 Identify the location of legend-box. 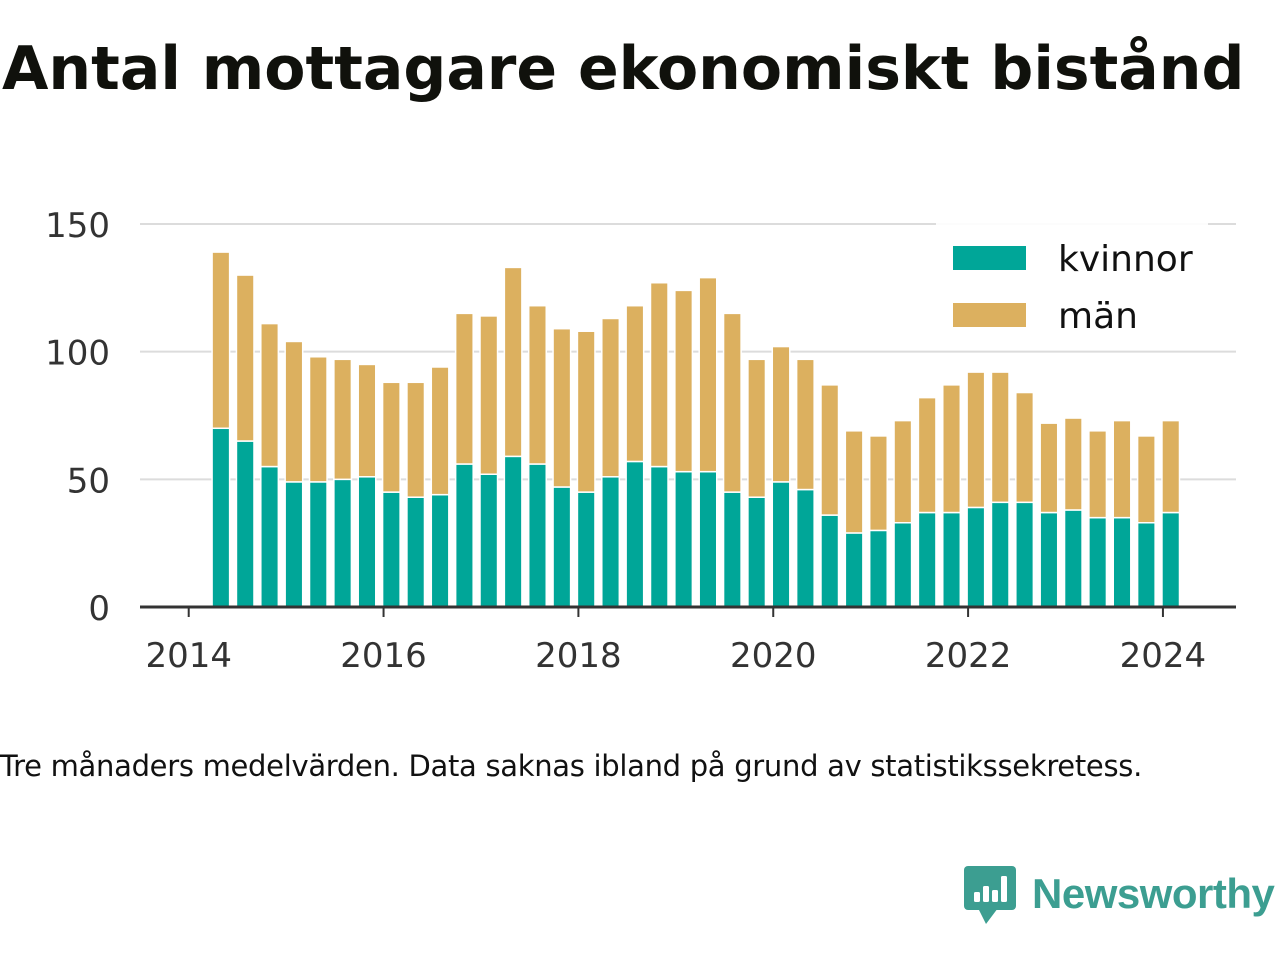
(1072, 286).